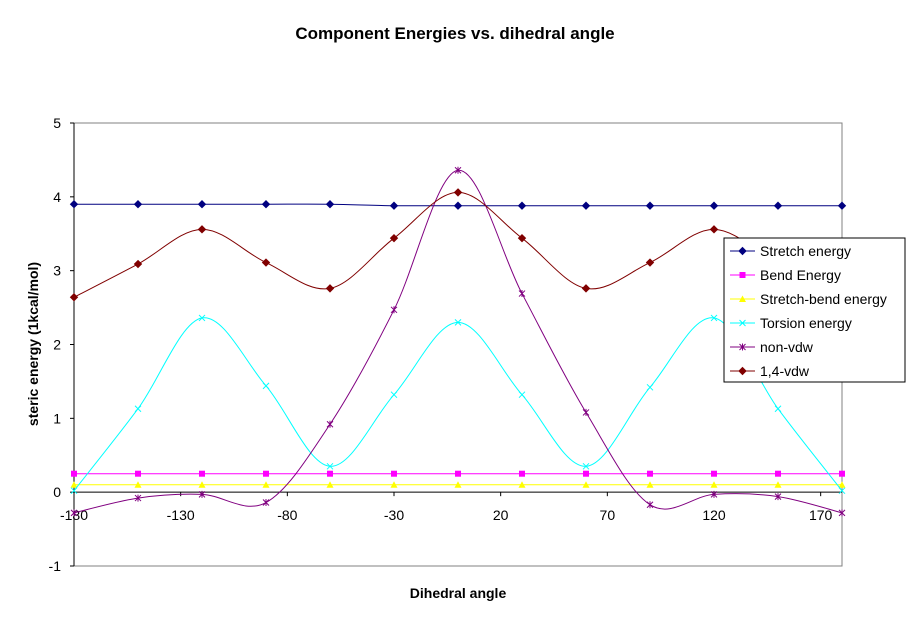 This screenshot has height=623, width=911. What do you see at coordinates (57, 197) in the screenshot?
I see `y-tick-label: 4` at bounding box center [57, 197].